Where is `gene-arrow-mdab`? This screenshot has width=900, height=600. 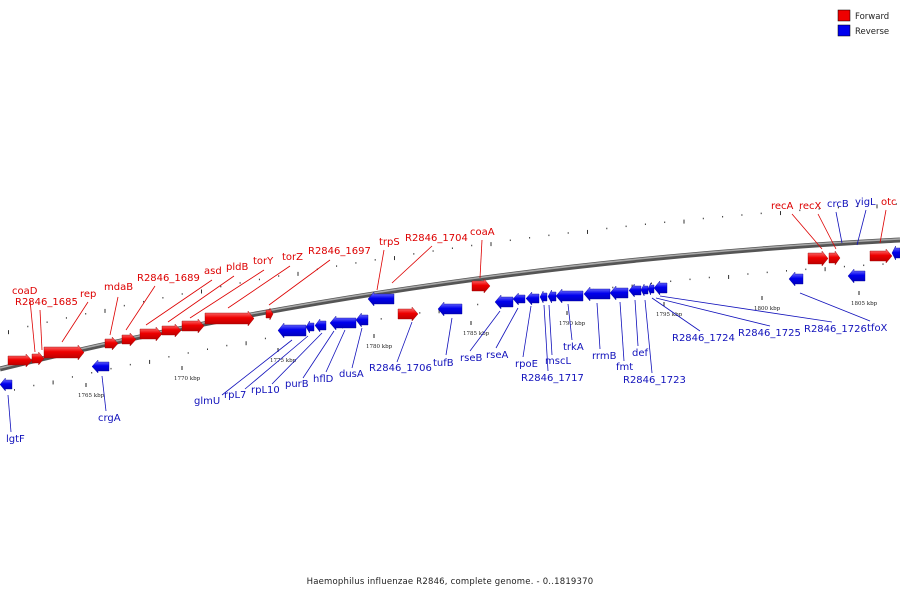
gene-arrow-mdab is located at coordinates (111, 343).